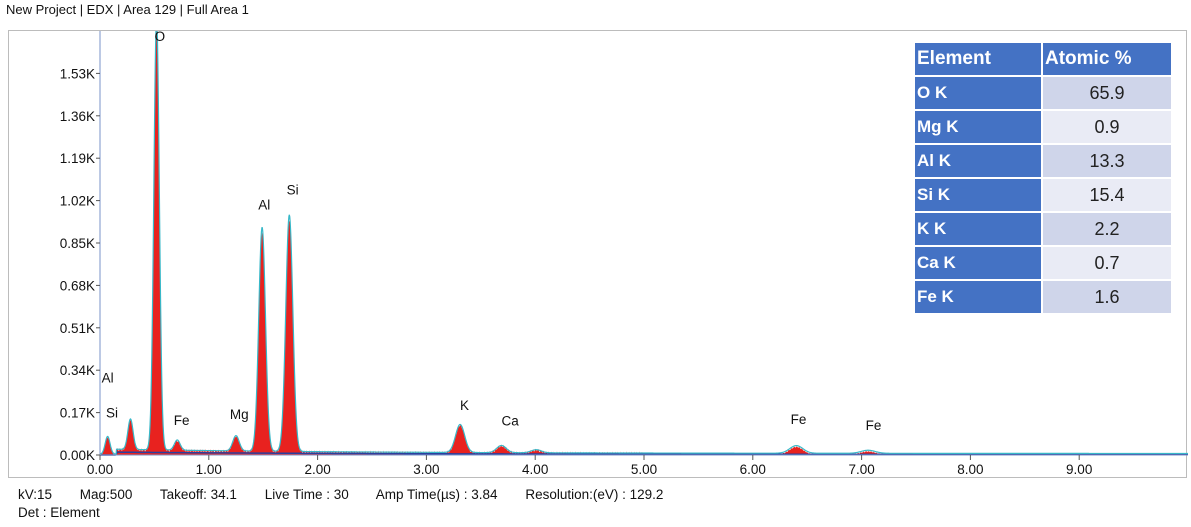 The image size is (1191, 527). What do you see at coordinates (1107, 229) in the screenshot?
I see `atomic-percent-cell: 2.2` at bounding box center [1107, 229].